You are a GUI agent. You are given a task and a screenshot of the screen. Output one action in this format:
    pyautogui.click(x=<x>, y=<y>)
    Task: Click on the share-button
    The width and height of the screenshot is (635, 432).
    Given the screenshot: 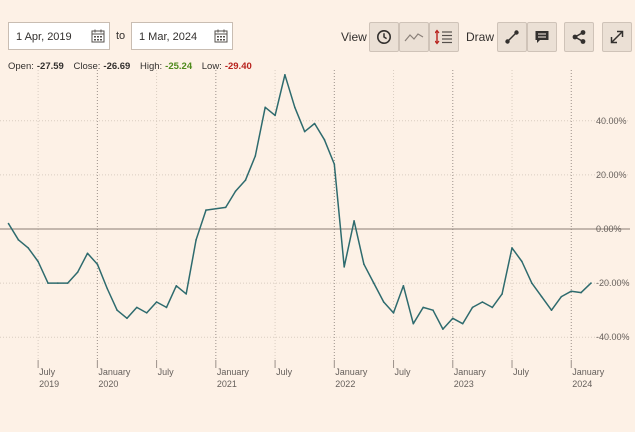 What is the action you would take?
    pyautogui.click(x=579, y=37)
    